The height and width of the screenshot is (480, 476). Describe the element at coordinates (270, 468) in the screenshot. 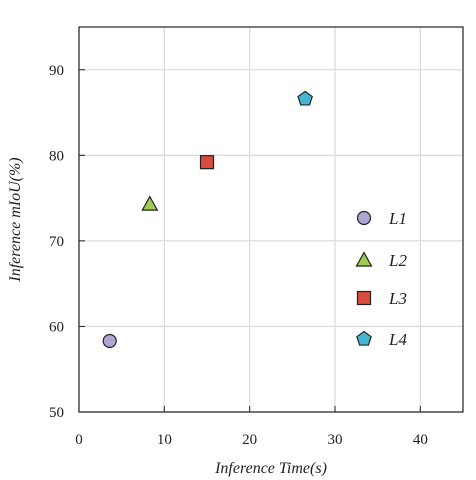

I see `x-axis-title: Inference Time(s)` at that location.